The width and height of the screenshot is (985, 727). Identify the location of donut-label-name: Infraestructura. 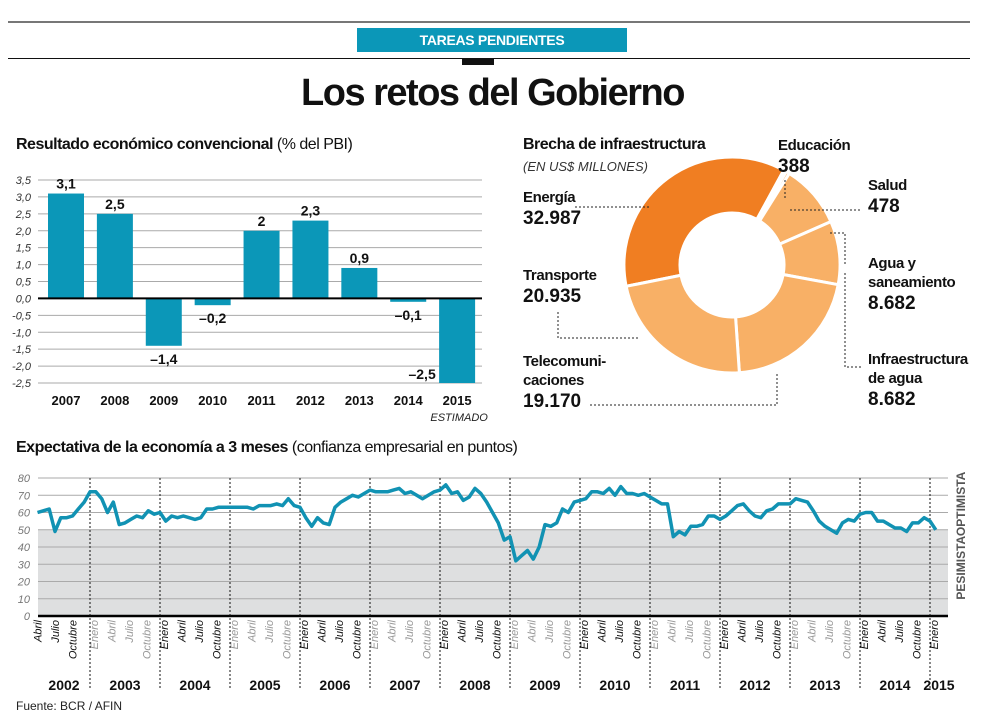
(918, 359).